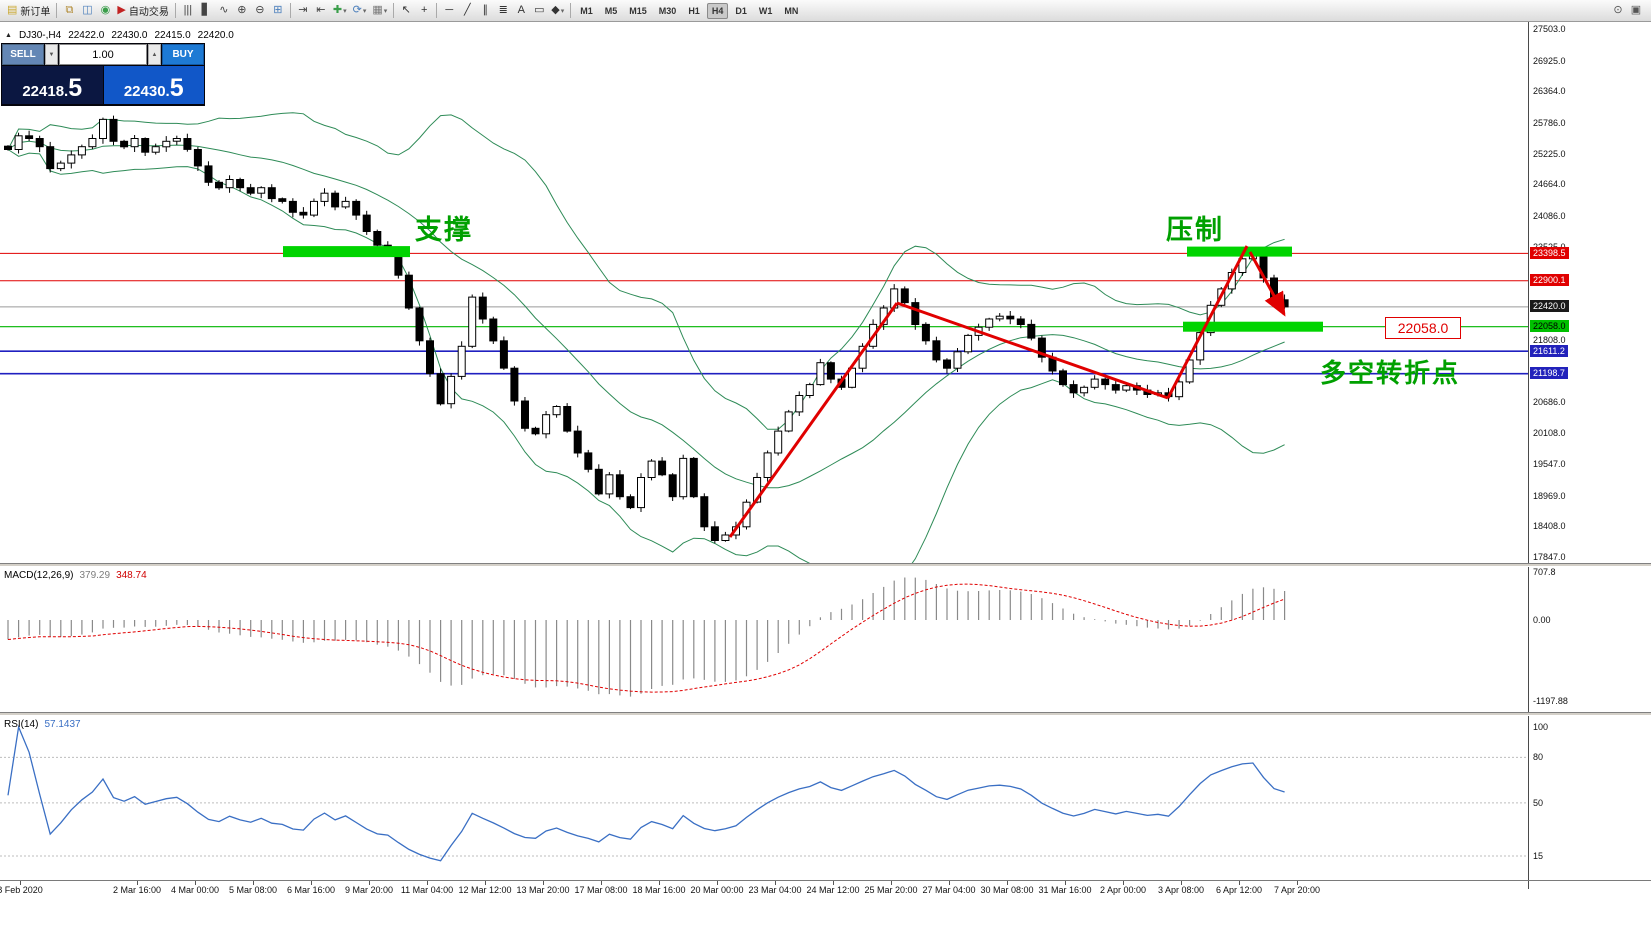 The height and width of the screenshot is (945, 1651). I want to click on time-axis-label: 17 Mar 08:00, so click(601, 890).